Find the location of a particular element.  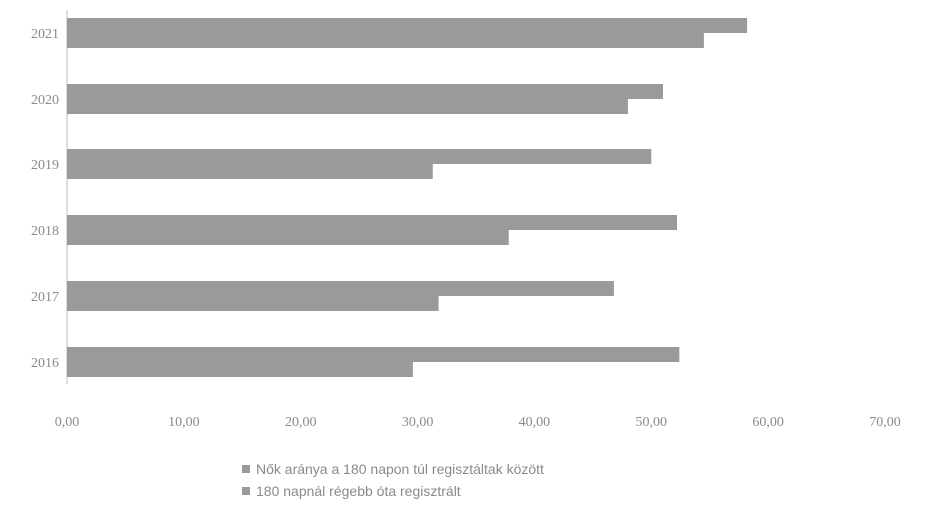

legend-item-series-2: 180 napnál régebb óta regisztrált is located at coordinates (393, 491).